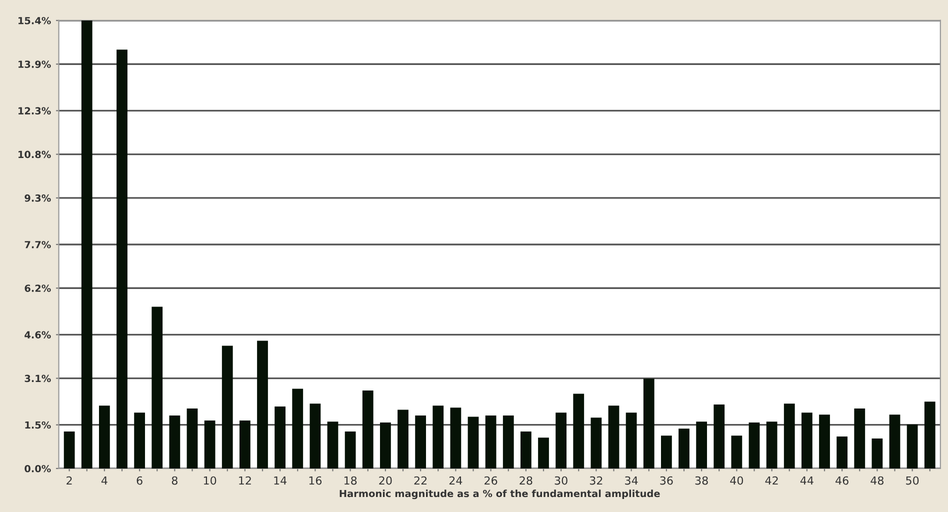 This screenshot has height=512, width=948. What do you see at coordinates (842, 480) in the screenshot?
I see `x-tick-label: 46` at bounding box center [842, 480].